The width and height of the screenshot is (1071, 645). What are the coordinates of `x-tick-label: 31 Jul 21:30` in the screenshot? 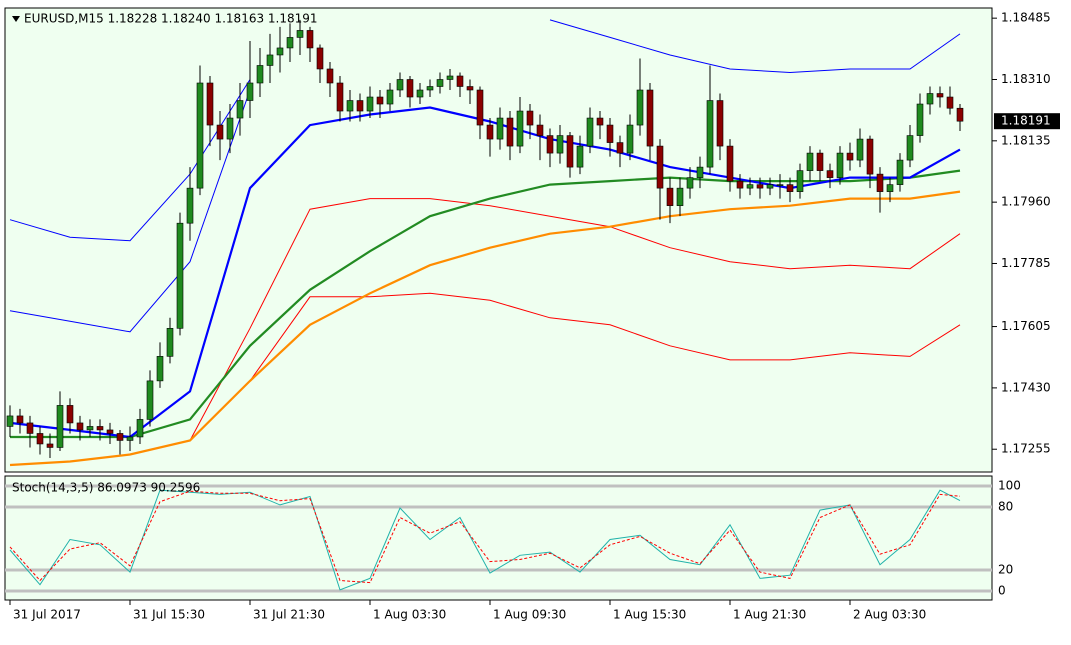 It's located at (289, 615).